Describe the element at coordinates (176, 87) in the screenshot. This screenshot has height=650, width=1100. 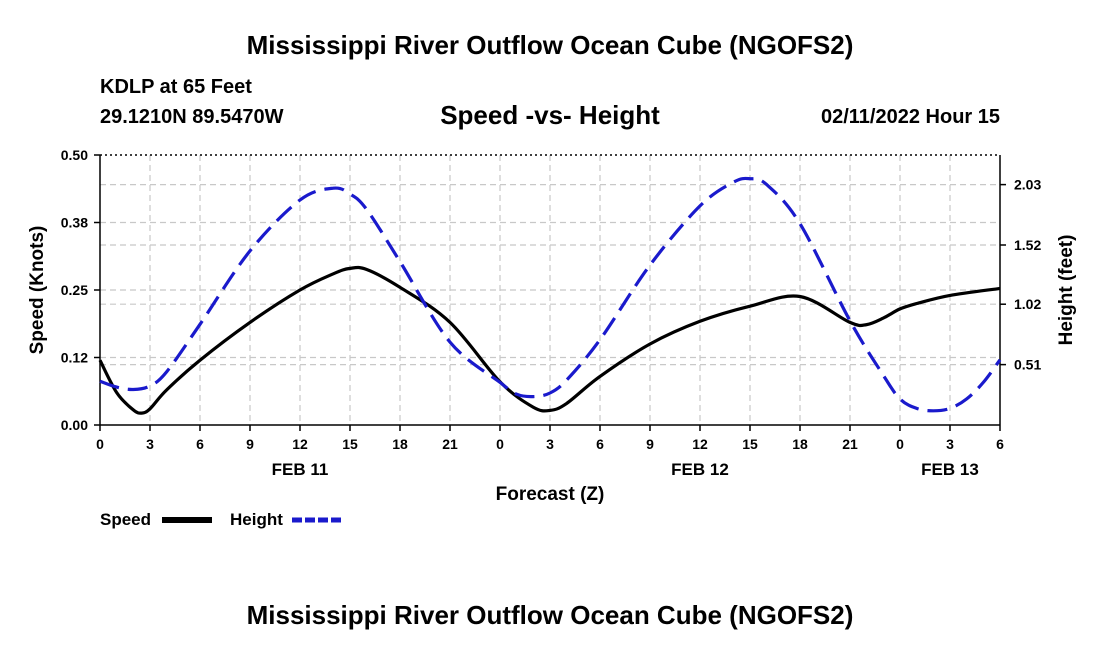
I see `station-label: KDLP at 65 Feet` at that location.